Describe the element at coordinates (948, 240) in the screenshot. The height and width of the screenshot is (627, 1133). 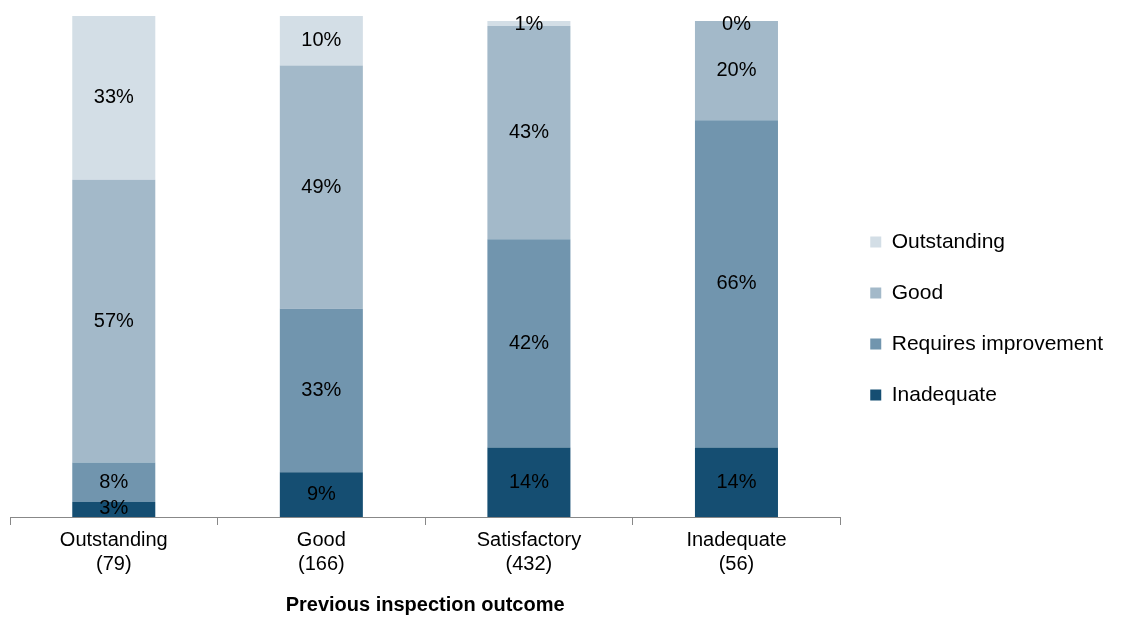
I see `legend-label: Outstanding` at that location.